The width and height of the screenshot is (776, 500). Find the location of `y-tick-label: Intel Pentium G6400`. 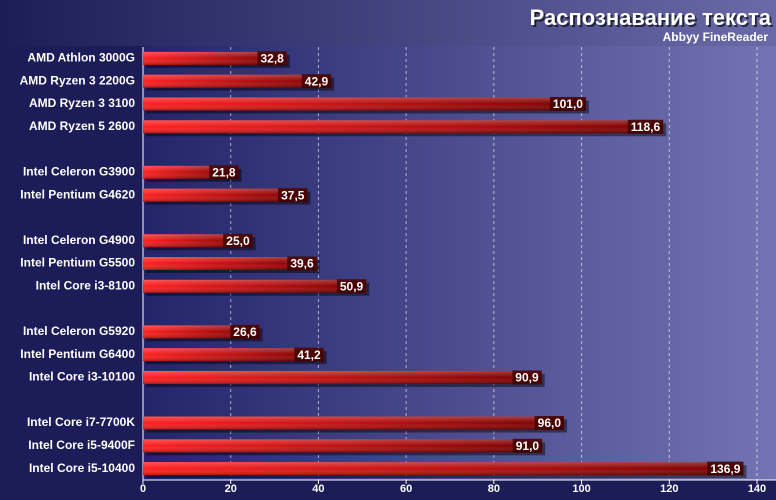

y-tick-label: Intel Pentium G6400 is located at coordinates (77, 354).